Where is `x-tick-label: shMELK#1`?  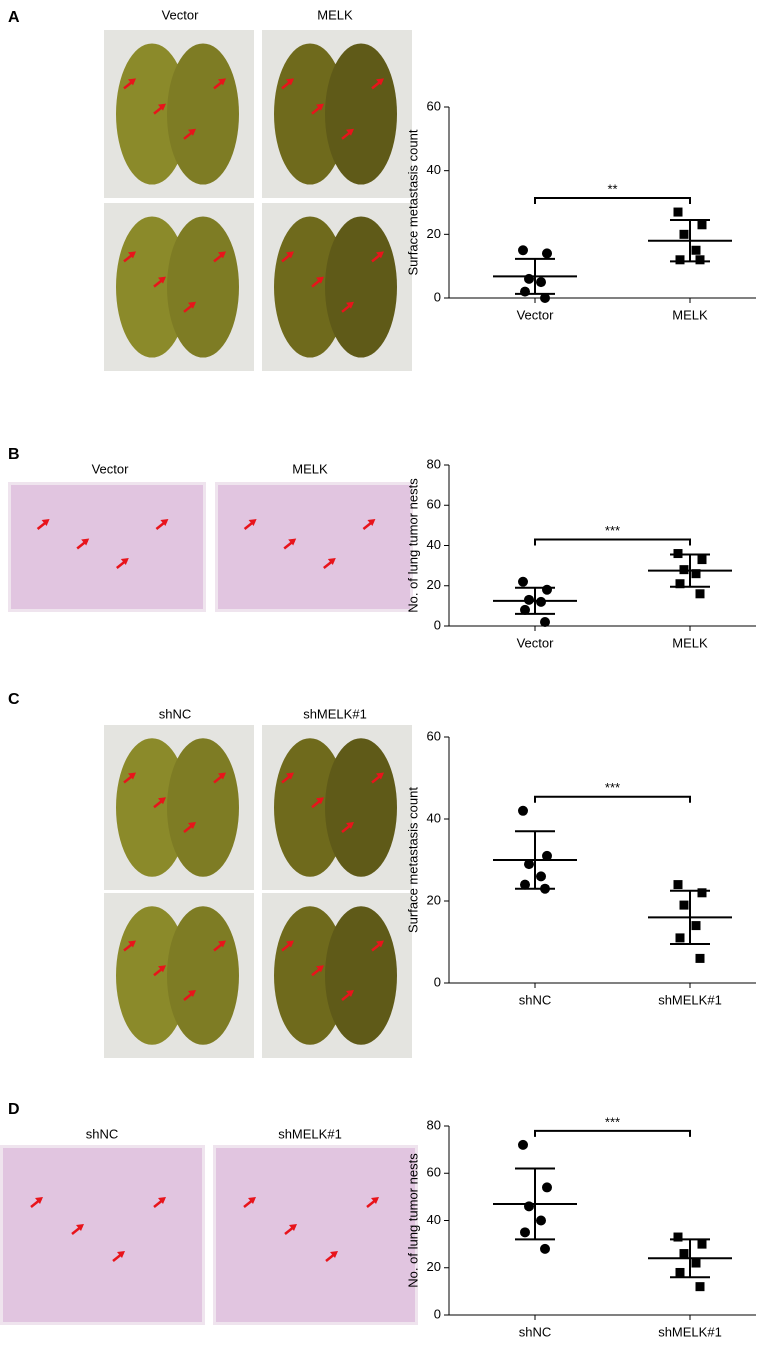
x-tick-label: shMELK#1 is located at coordinates (690, 999).